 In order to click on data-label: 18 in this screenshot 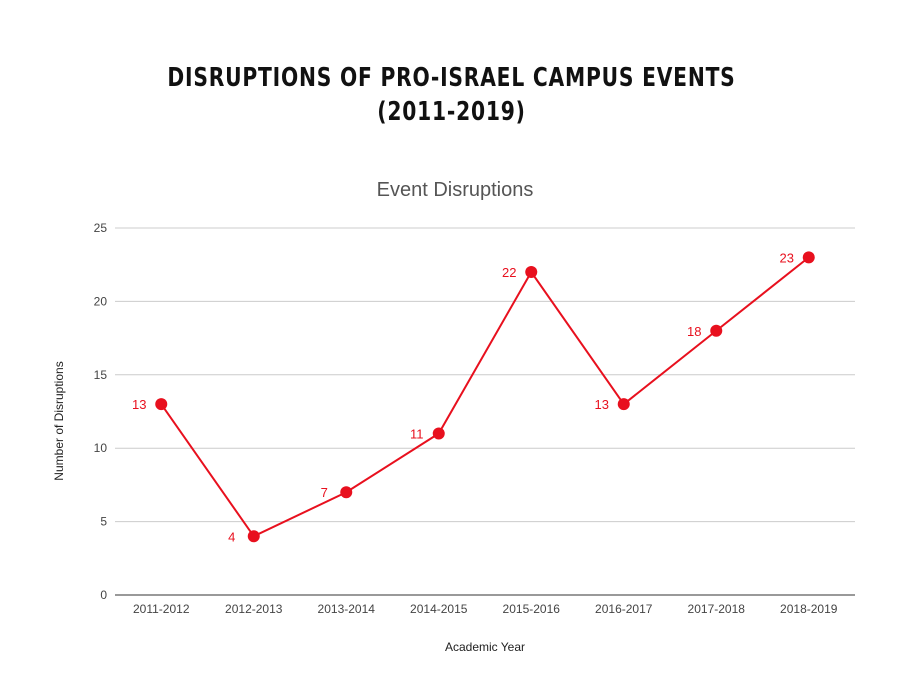, I will do `click(694, 331)`.